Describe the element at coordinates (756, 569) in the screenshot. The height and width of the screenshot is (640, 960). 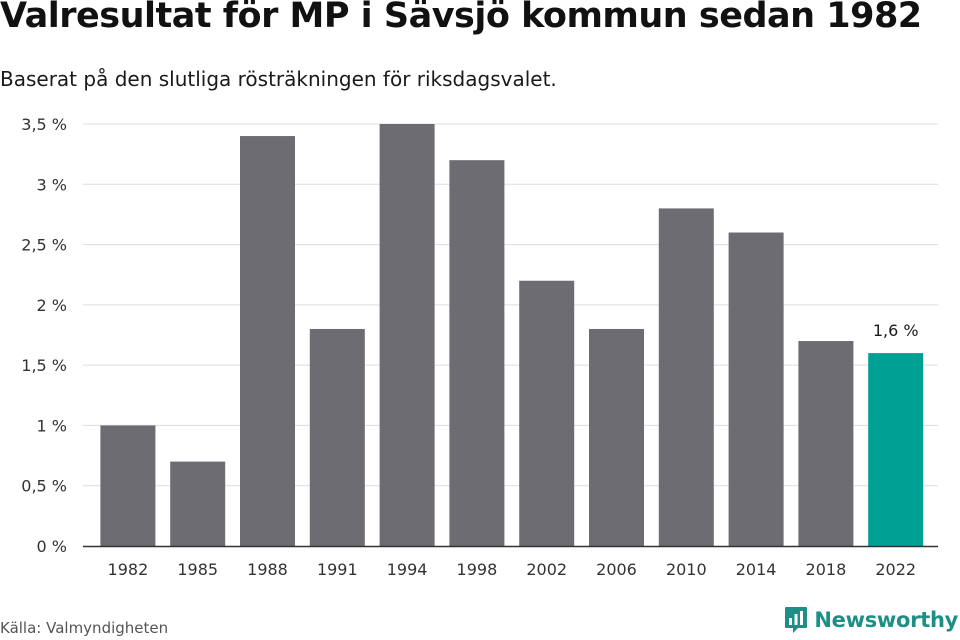
I see `x-tick-label: 2014` at that location.